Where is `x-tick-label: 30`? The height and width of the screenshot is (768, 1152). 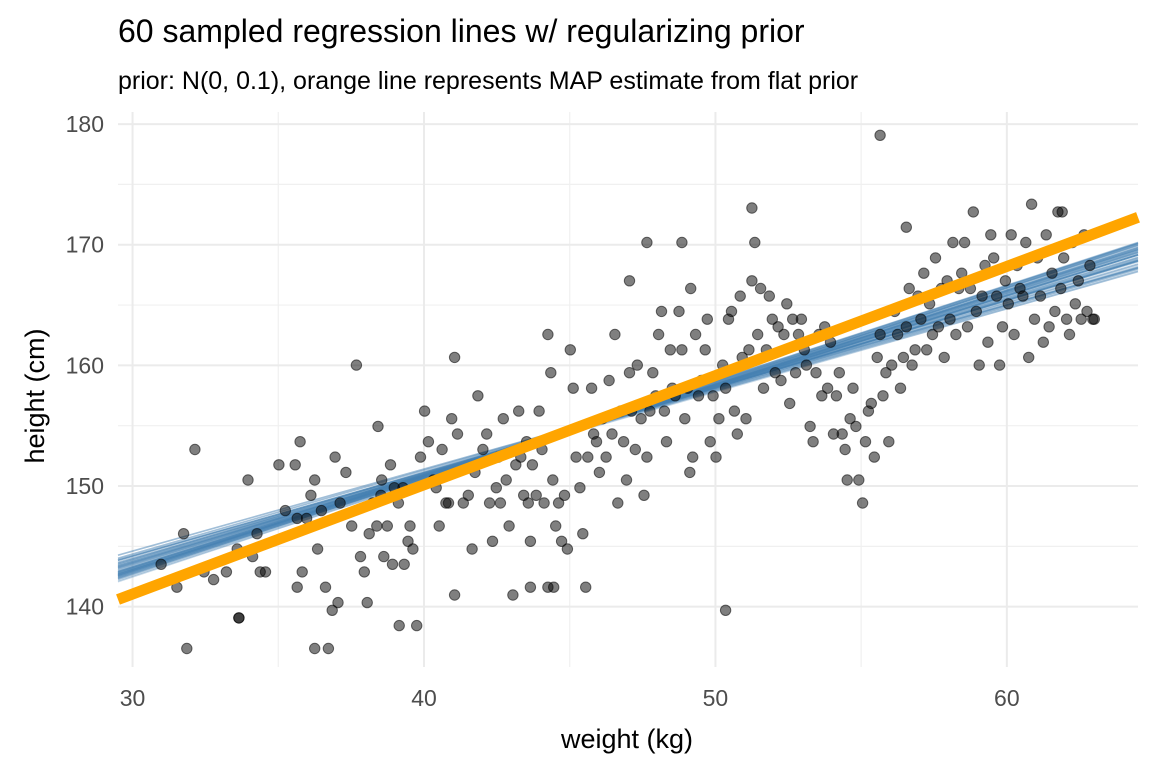
x-tick-label: 30 is located at coordinates (133, 698).